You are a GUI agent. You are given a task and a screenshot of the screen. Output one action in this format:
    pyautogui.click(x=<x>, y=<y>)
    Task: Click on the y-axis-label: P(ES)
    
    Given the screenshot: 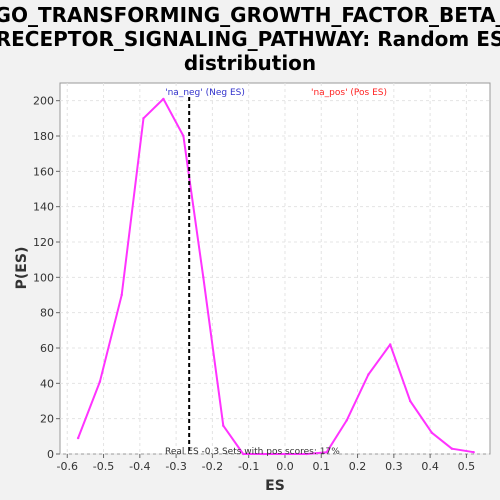 What is the action you would take?
    pyautogui.click(x=22, y=268)
    